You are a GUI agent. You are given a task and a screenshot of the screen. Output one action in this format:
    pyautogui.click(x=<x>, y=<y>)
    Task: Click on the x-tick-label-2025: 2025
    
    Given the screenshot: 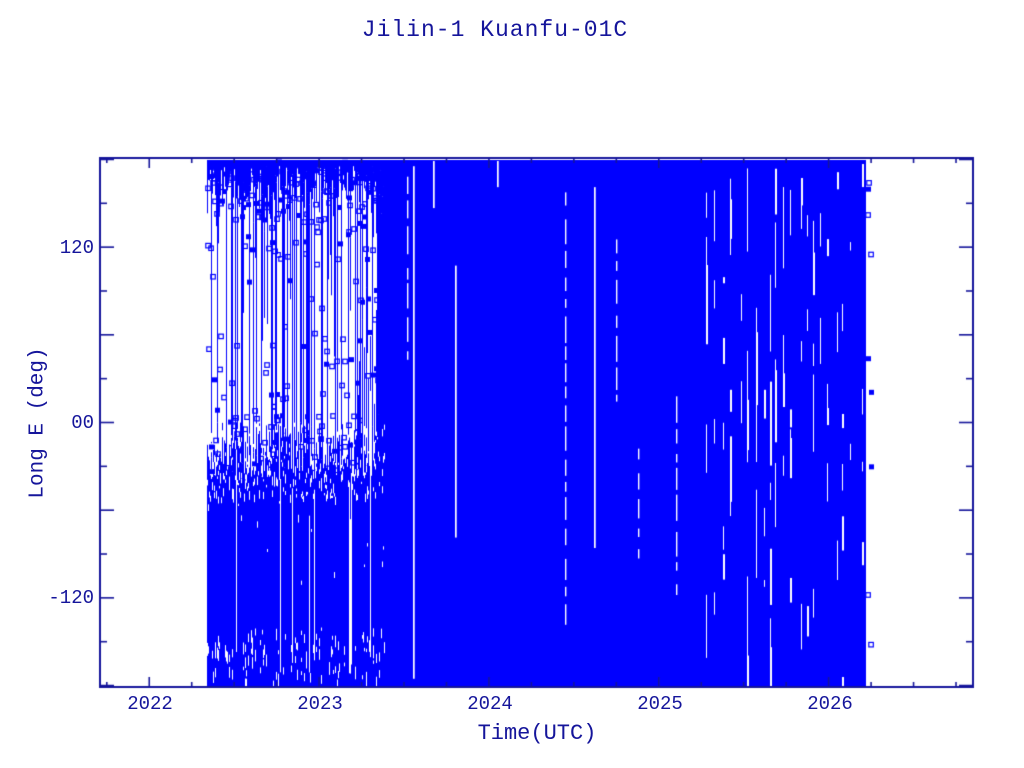 What is the action you would take?
    pyautogui.click(x=660, y=704)
    